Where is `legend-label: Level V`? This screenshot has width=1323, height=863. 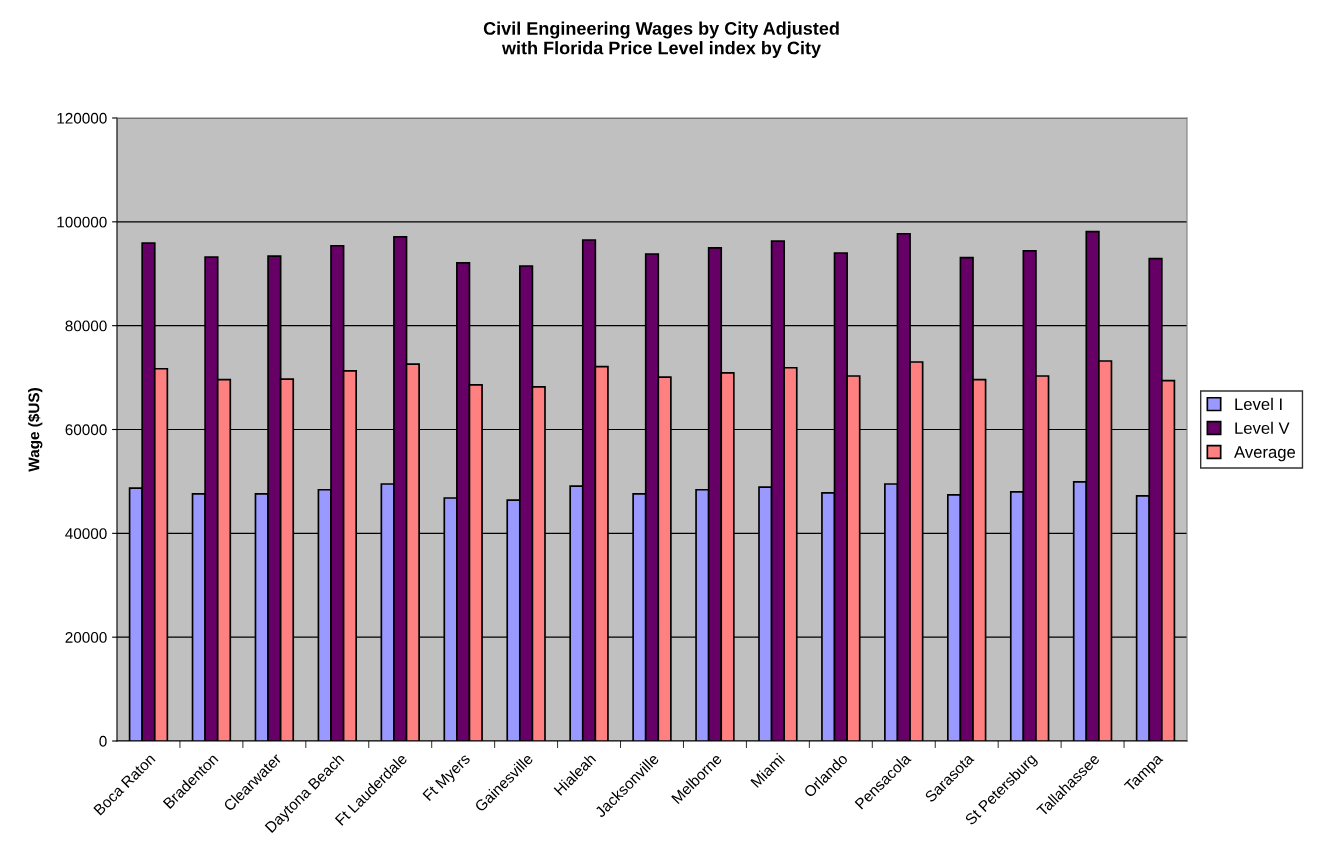 legend-label: Level V is located at coordinates (1262, 428).